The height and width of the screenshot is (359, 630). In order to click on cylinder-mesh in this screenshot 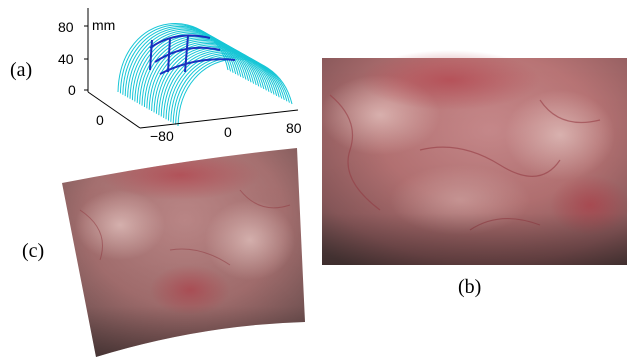, I will do `click(205, 75)`.